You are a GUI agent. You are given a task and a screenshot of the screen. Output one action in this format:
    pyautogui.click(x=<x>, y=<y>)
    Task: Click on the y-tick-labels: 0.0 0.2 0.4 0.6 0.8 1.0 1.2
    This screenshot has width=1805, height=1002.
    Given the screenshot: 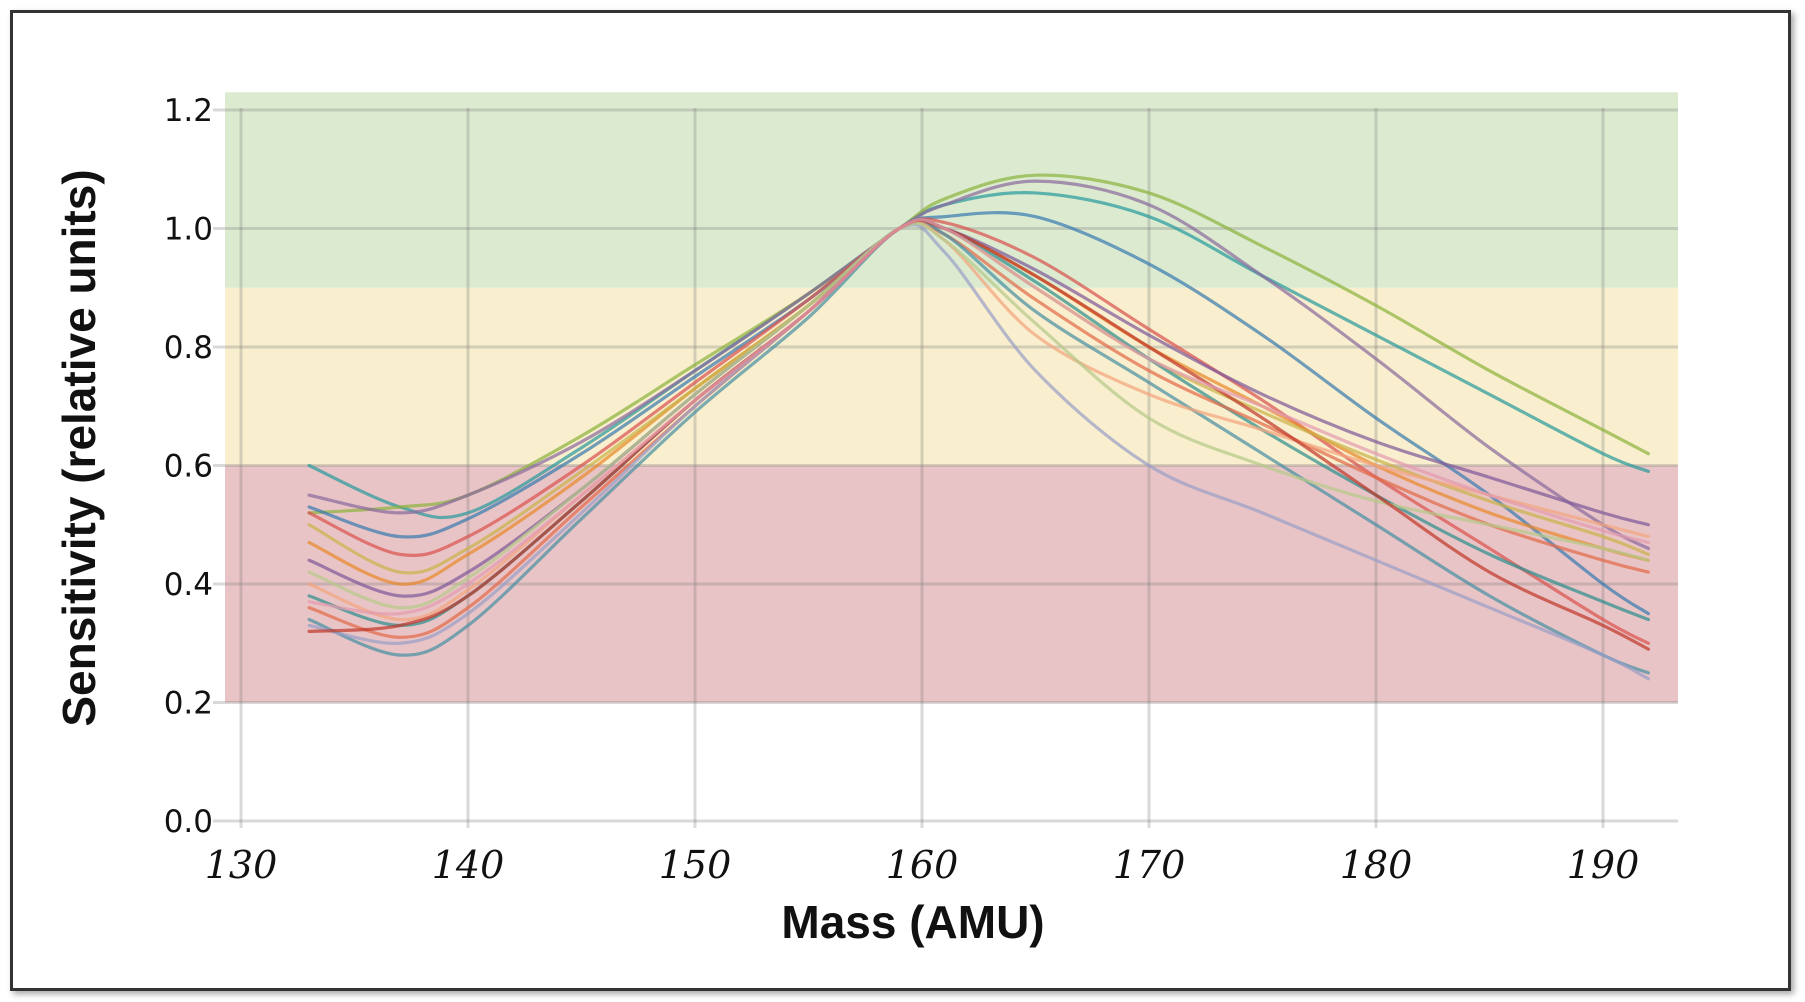 What is the action you would take?
    pyautogui.click(x=188, y=466)
    